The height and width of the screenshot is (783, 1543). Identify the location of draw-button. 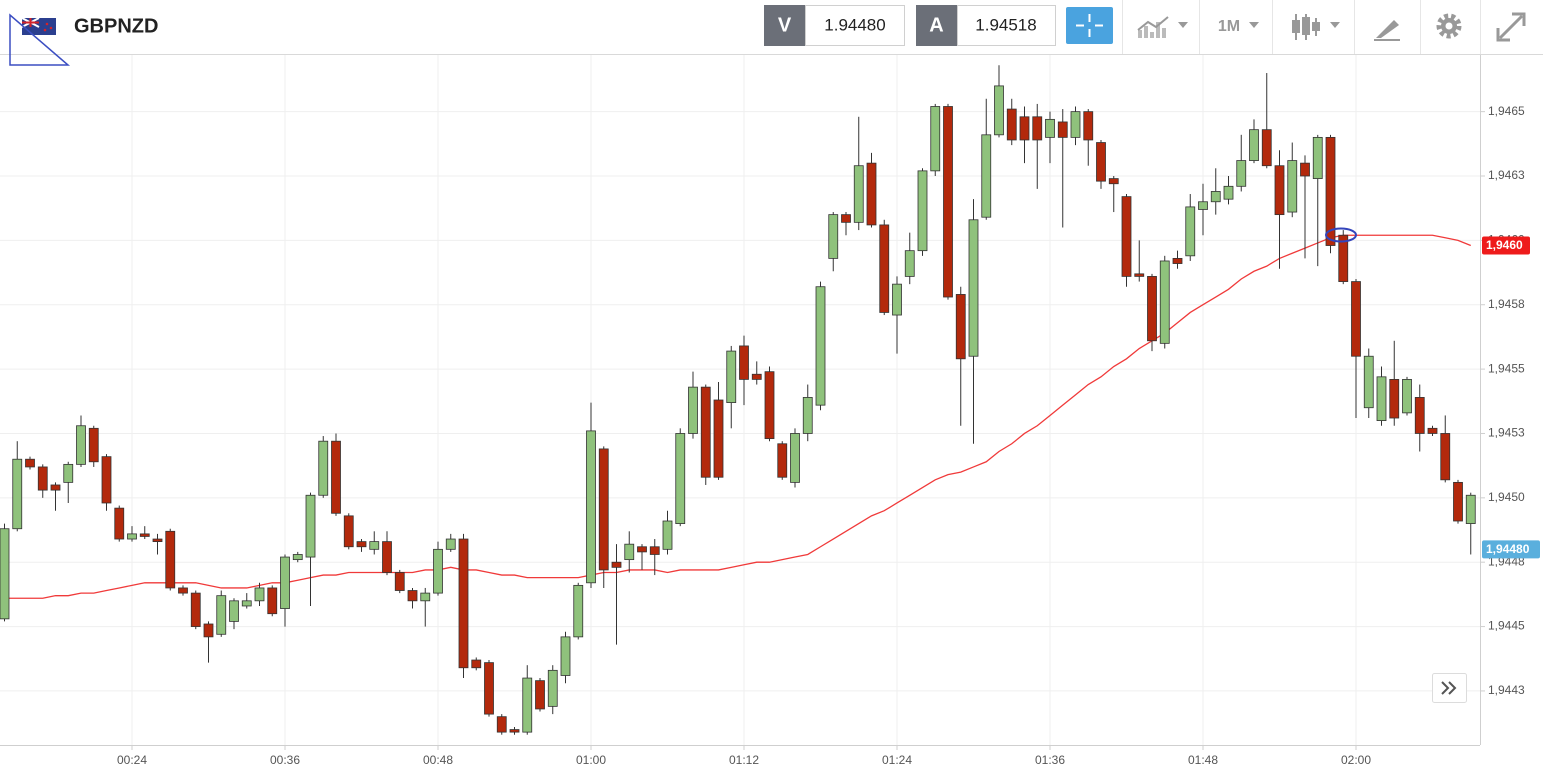
(1387, 30).